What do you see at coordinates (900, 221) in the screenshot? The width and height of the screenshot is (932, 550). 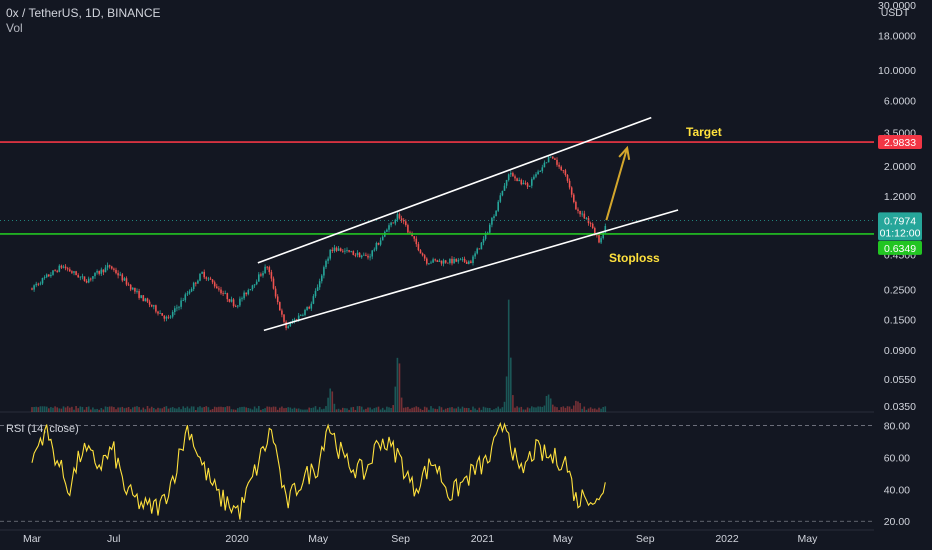 I see `current-price-tag: 0.7974` at bounding box center [900, 221].